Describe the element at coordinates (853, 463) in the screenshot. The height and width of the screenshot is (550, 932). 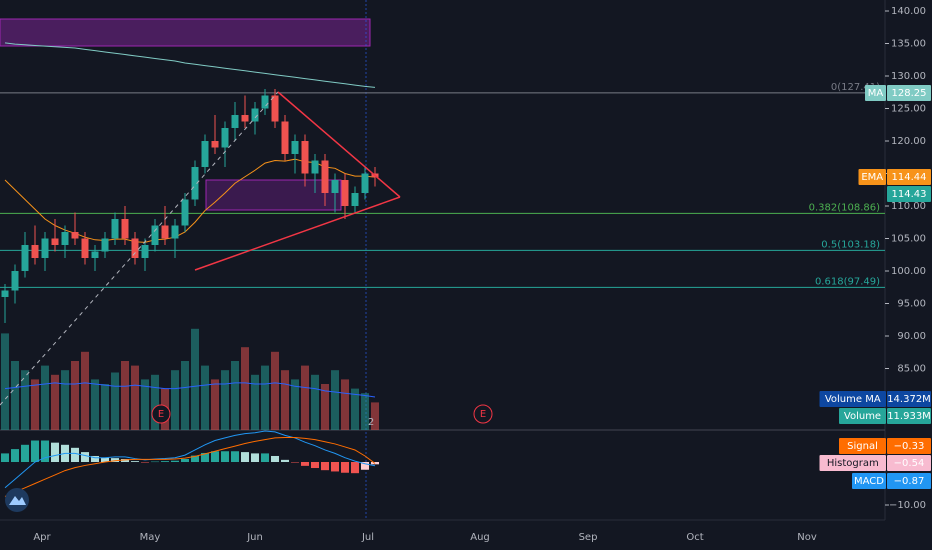
I see `badge-name: Histogram` at that location.